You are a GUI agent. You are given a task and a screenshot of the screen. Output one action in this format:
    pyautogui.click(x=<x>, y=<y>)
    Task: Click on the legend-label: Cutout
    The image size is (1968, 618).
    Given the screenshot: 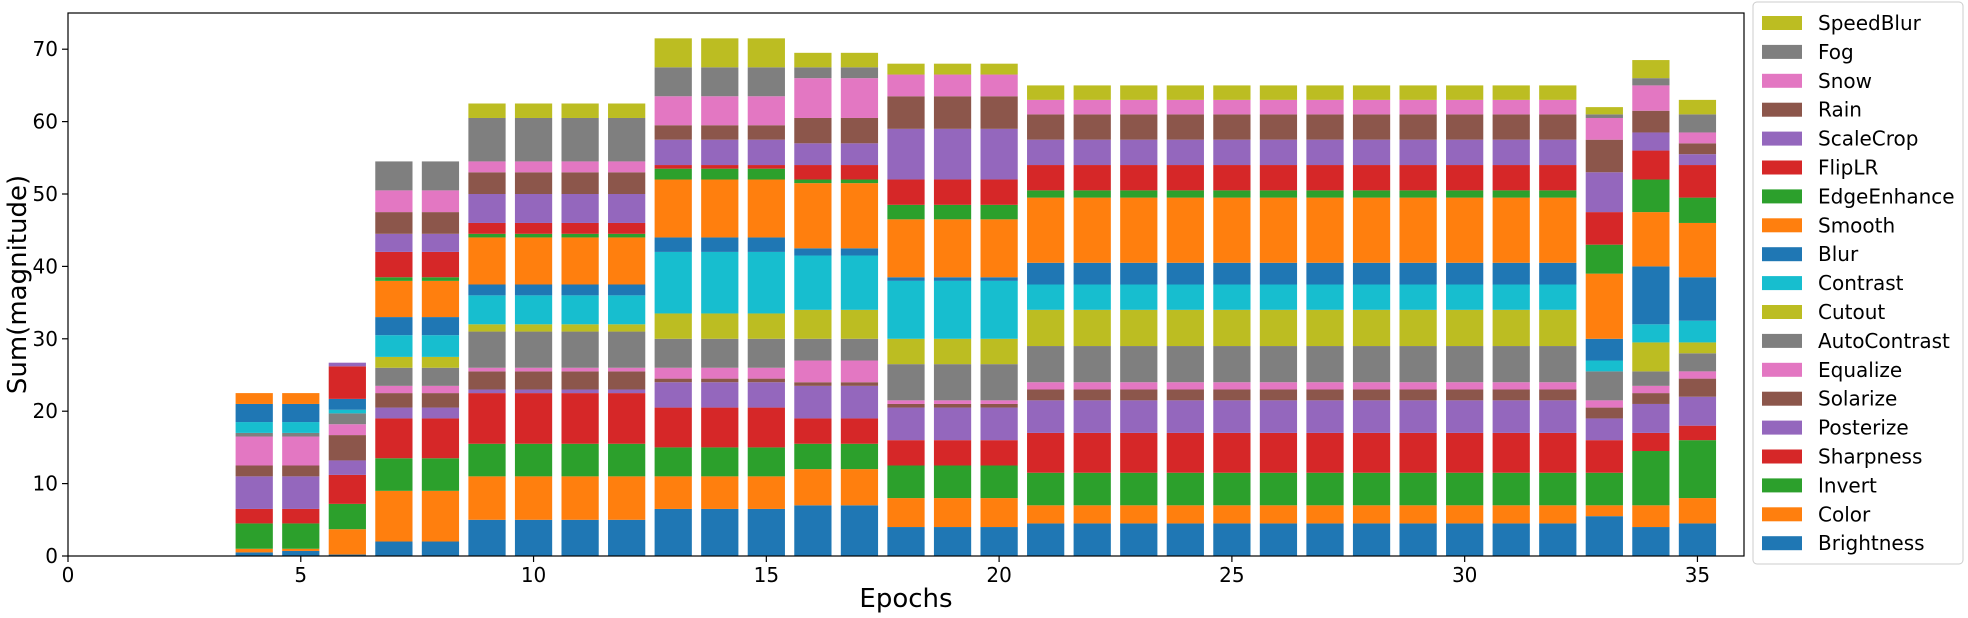 What is the action you would take?
    pyautogui.click(x=1851, y=312)
    